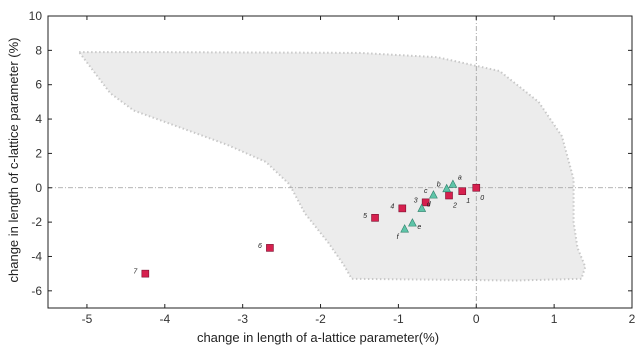 The image size is (638, 346). Describe the element at coordinates (422, 207) in the screenshot. I see `triangle-marker-d` at that location.